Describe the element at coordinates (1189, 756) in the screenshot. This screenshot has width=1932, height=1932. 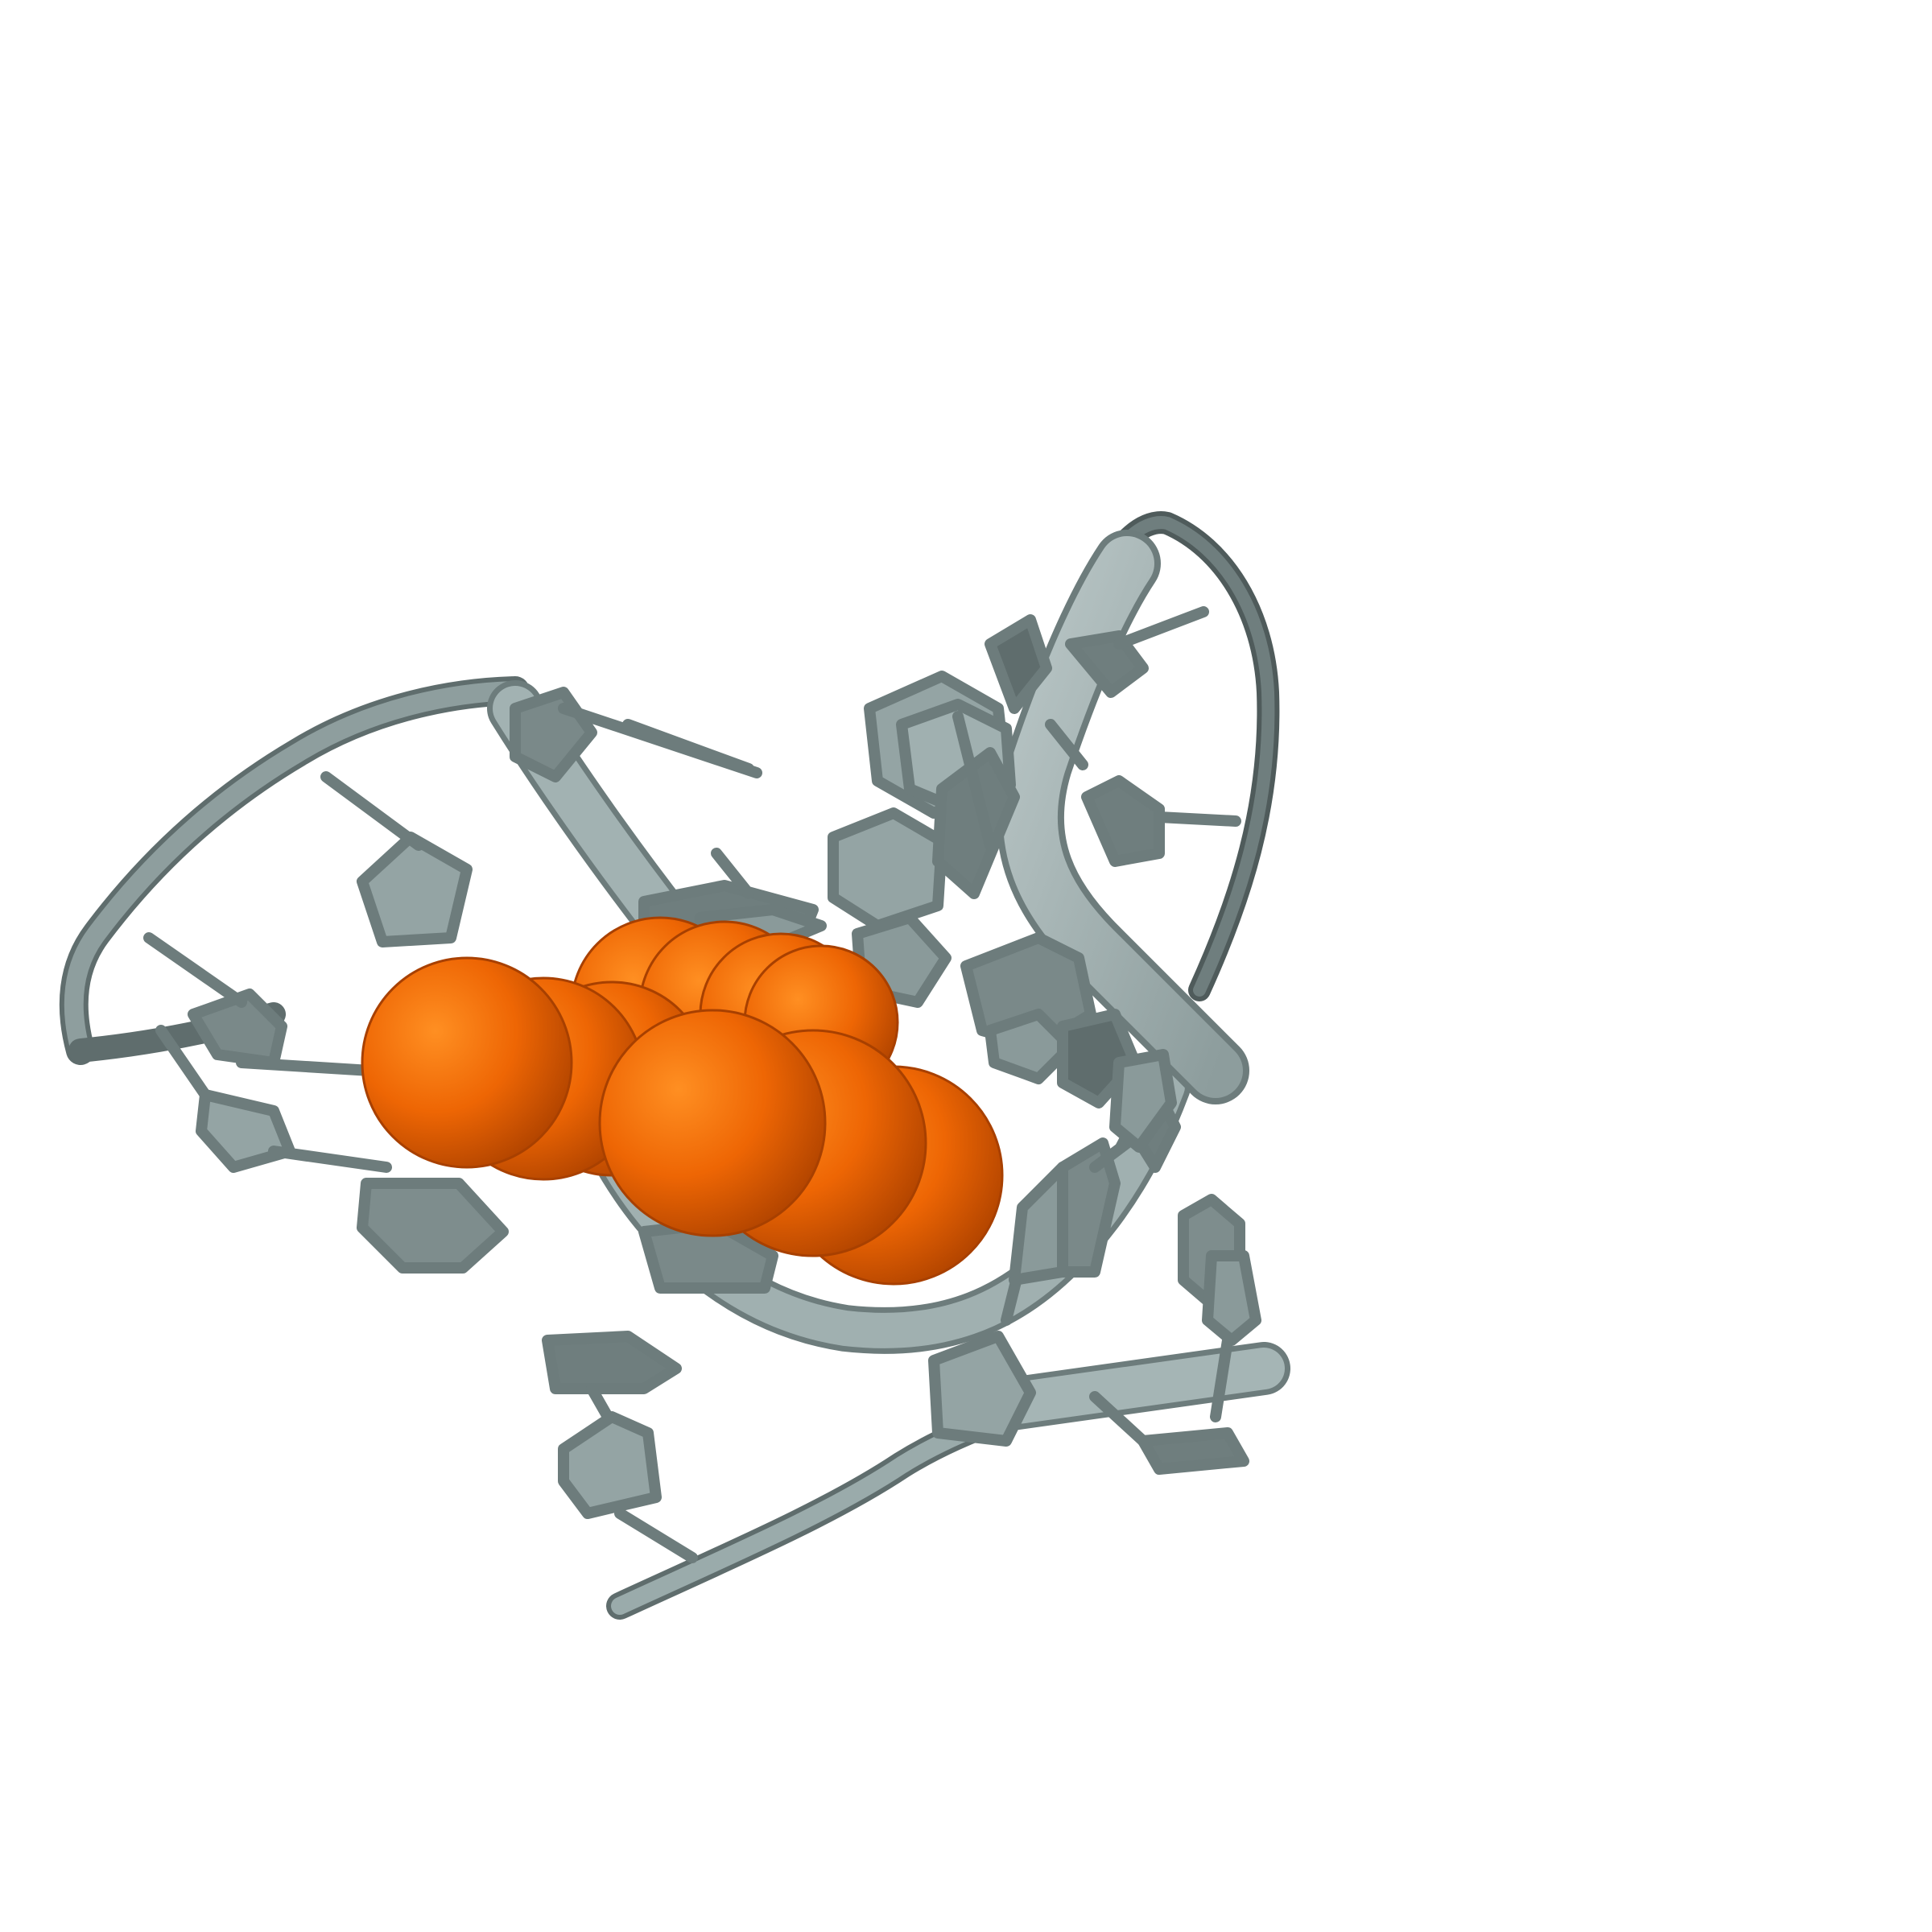
I see `backbone-right-loop` at that location.